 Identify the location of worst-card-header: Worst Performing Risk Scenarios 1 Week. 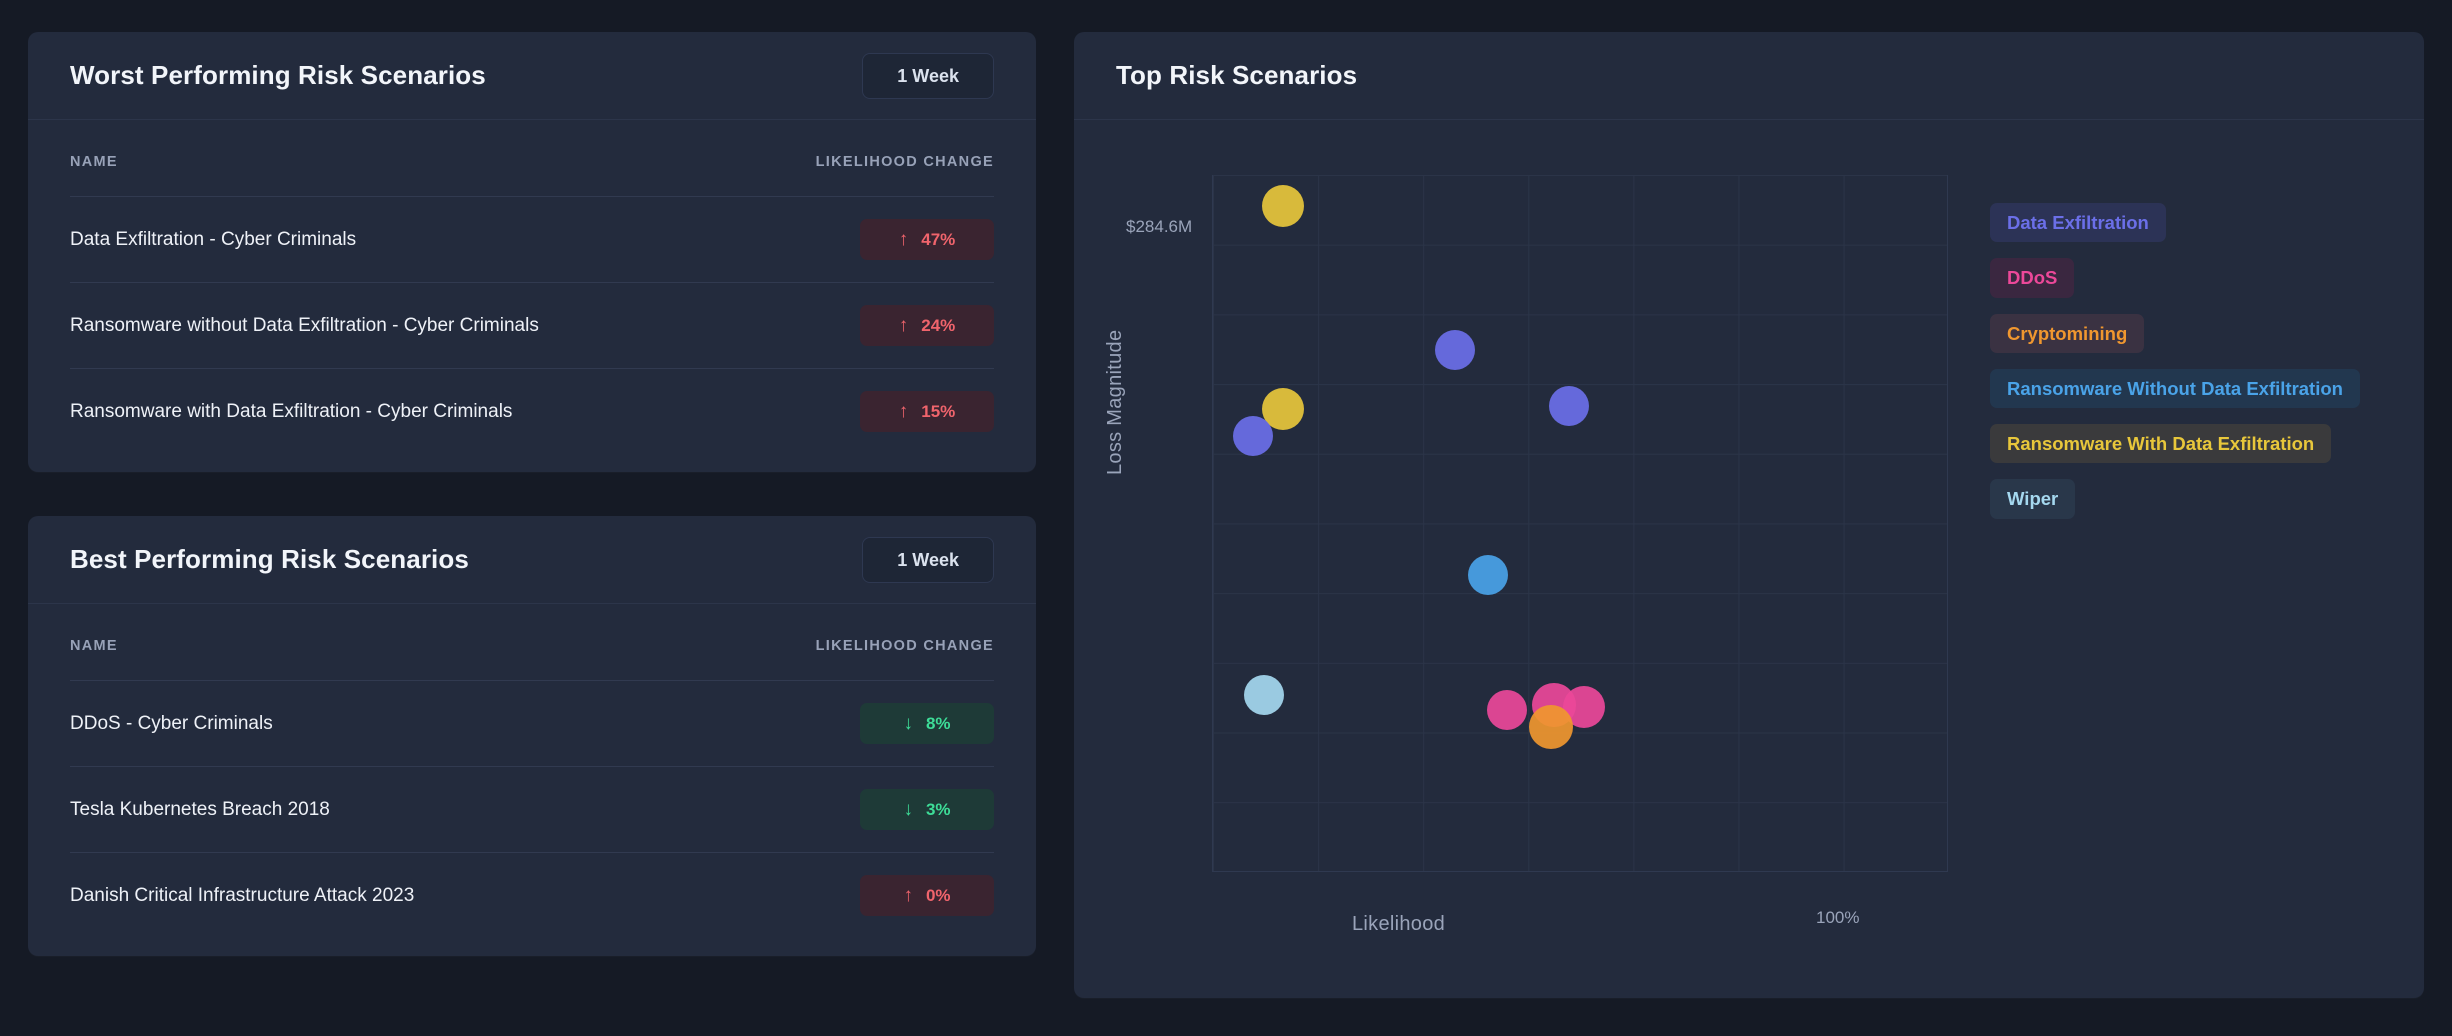
(532, 76).